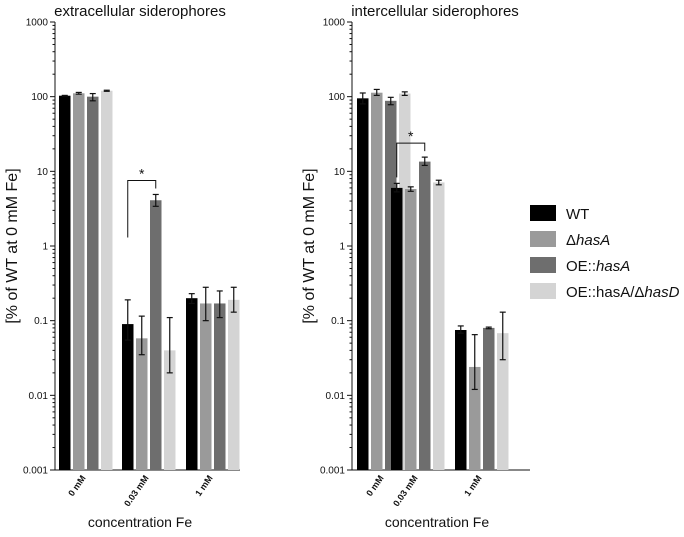 This screenshot has width=684, height=537. I want to click on legend-label-prefix: Δ, so click(571, 240).